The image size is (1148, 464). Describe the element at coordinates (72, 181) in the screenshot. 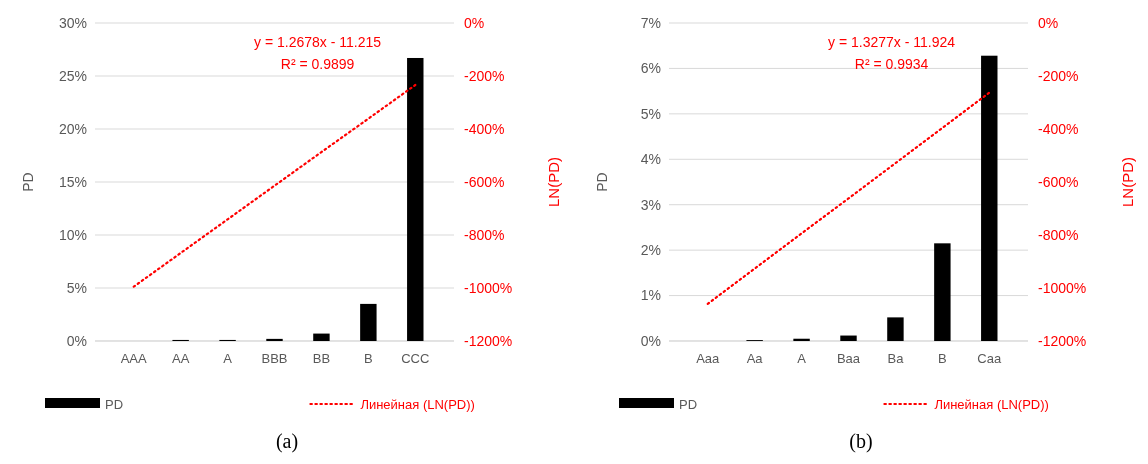

I see `y-tick-label: 15%` at that location.